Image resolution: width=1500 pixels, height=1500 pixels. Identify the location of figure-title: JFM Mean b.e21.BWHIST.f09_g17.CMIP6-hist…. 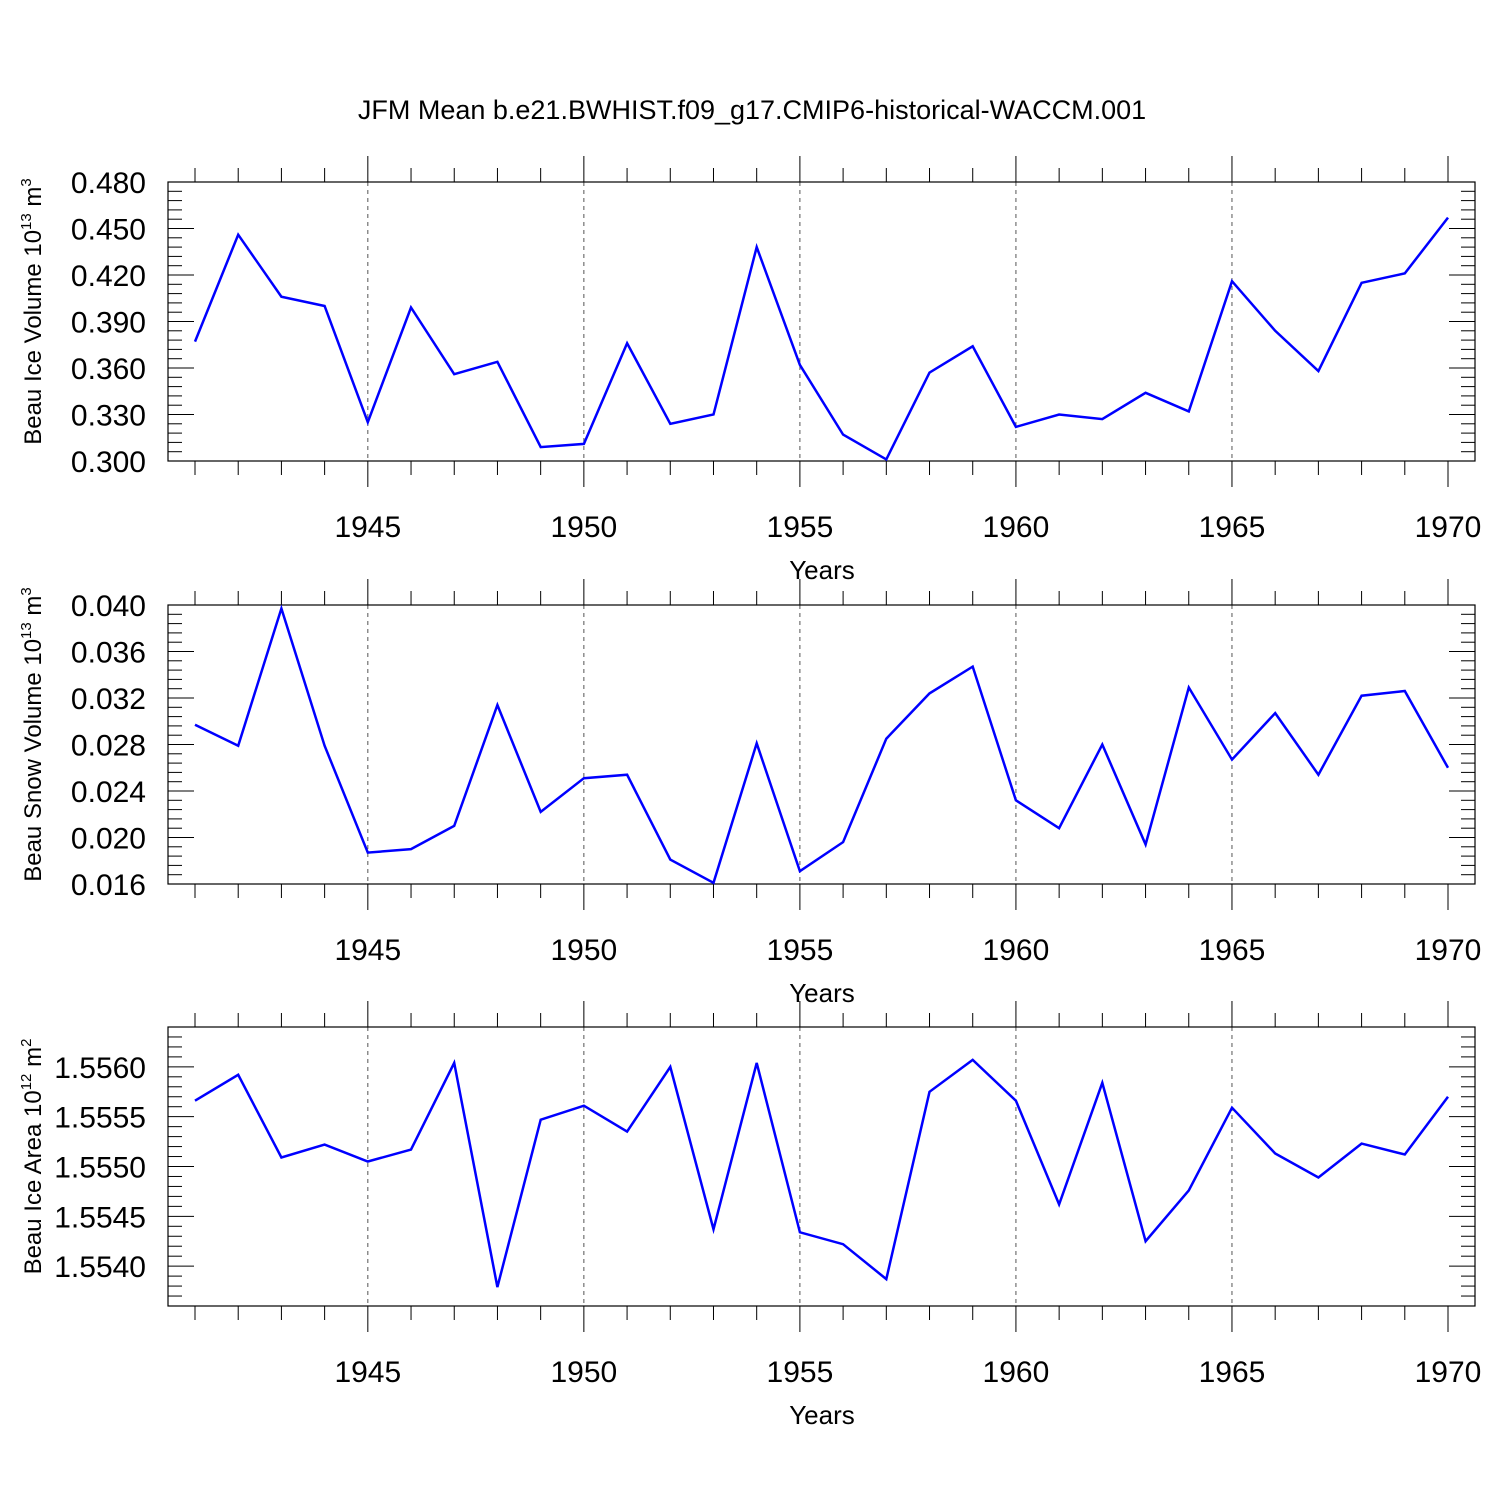
(752, 110).